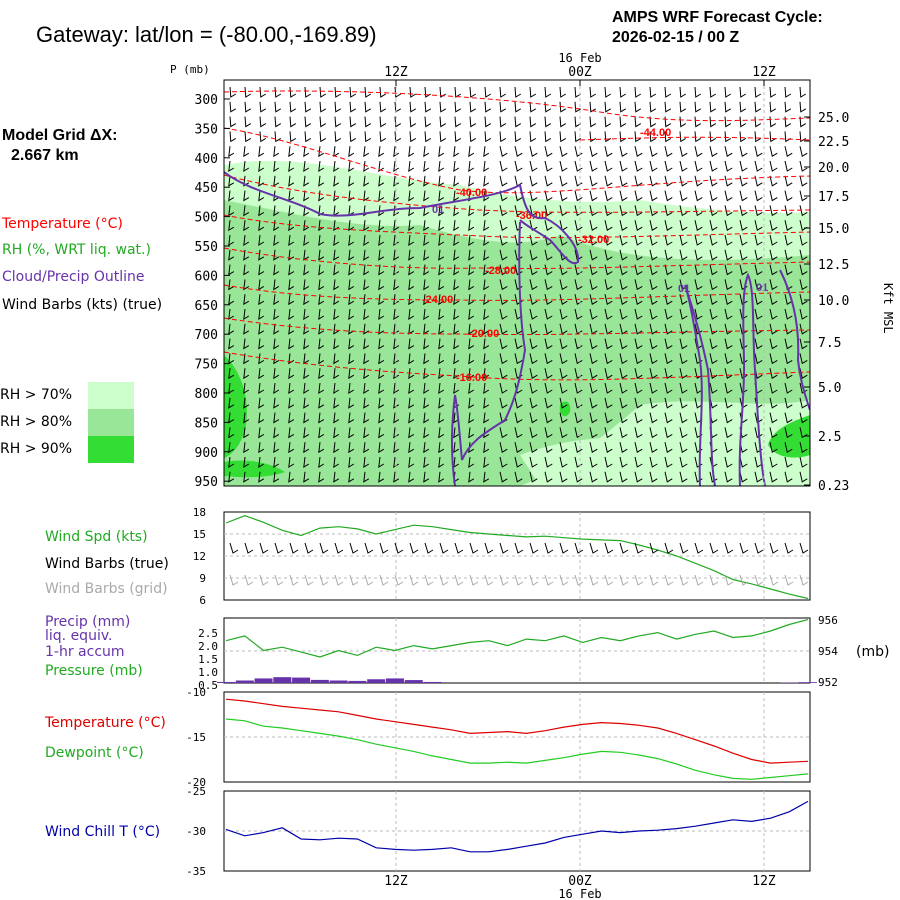 The image size is (900, 900). Describe the element at coordinates (94, 671) in the screenshot. I see `legend-pressure: Pressure (mb)` at that location.